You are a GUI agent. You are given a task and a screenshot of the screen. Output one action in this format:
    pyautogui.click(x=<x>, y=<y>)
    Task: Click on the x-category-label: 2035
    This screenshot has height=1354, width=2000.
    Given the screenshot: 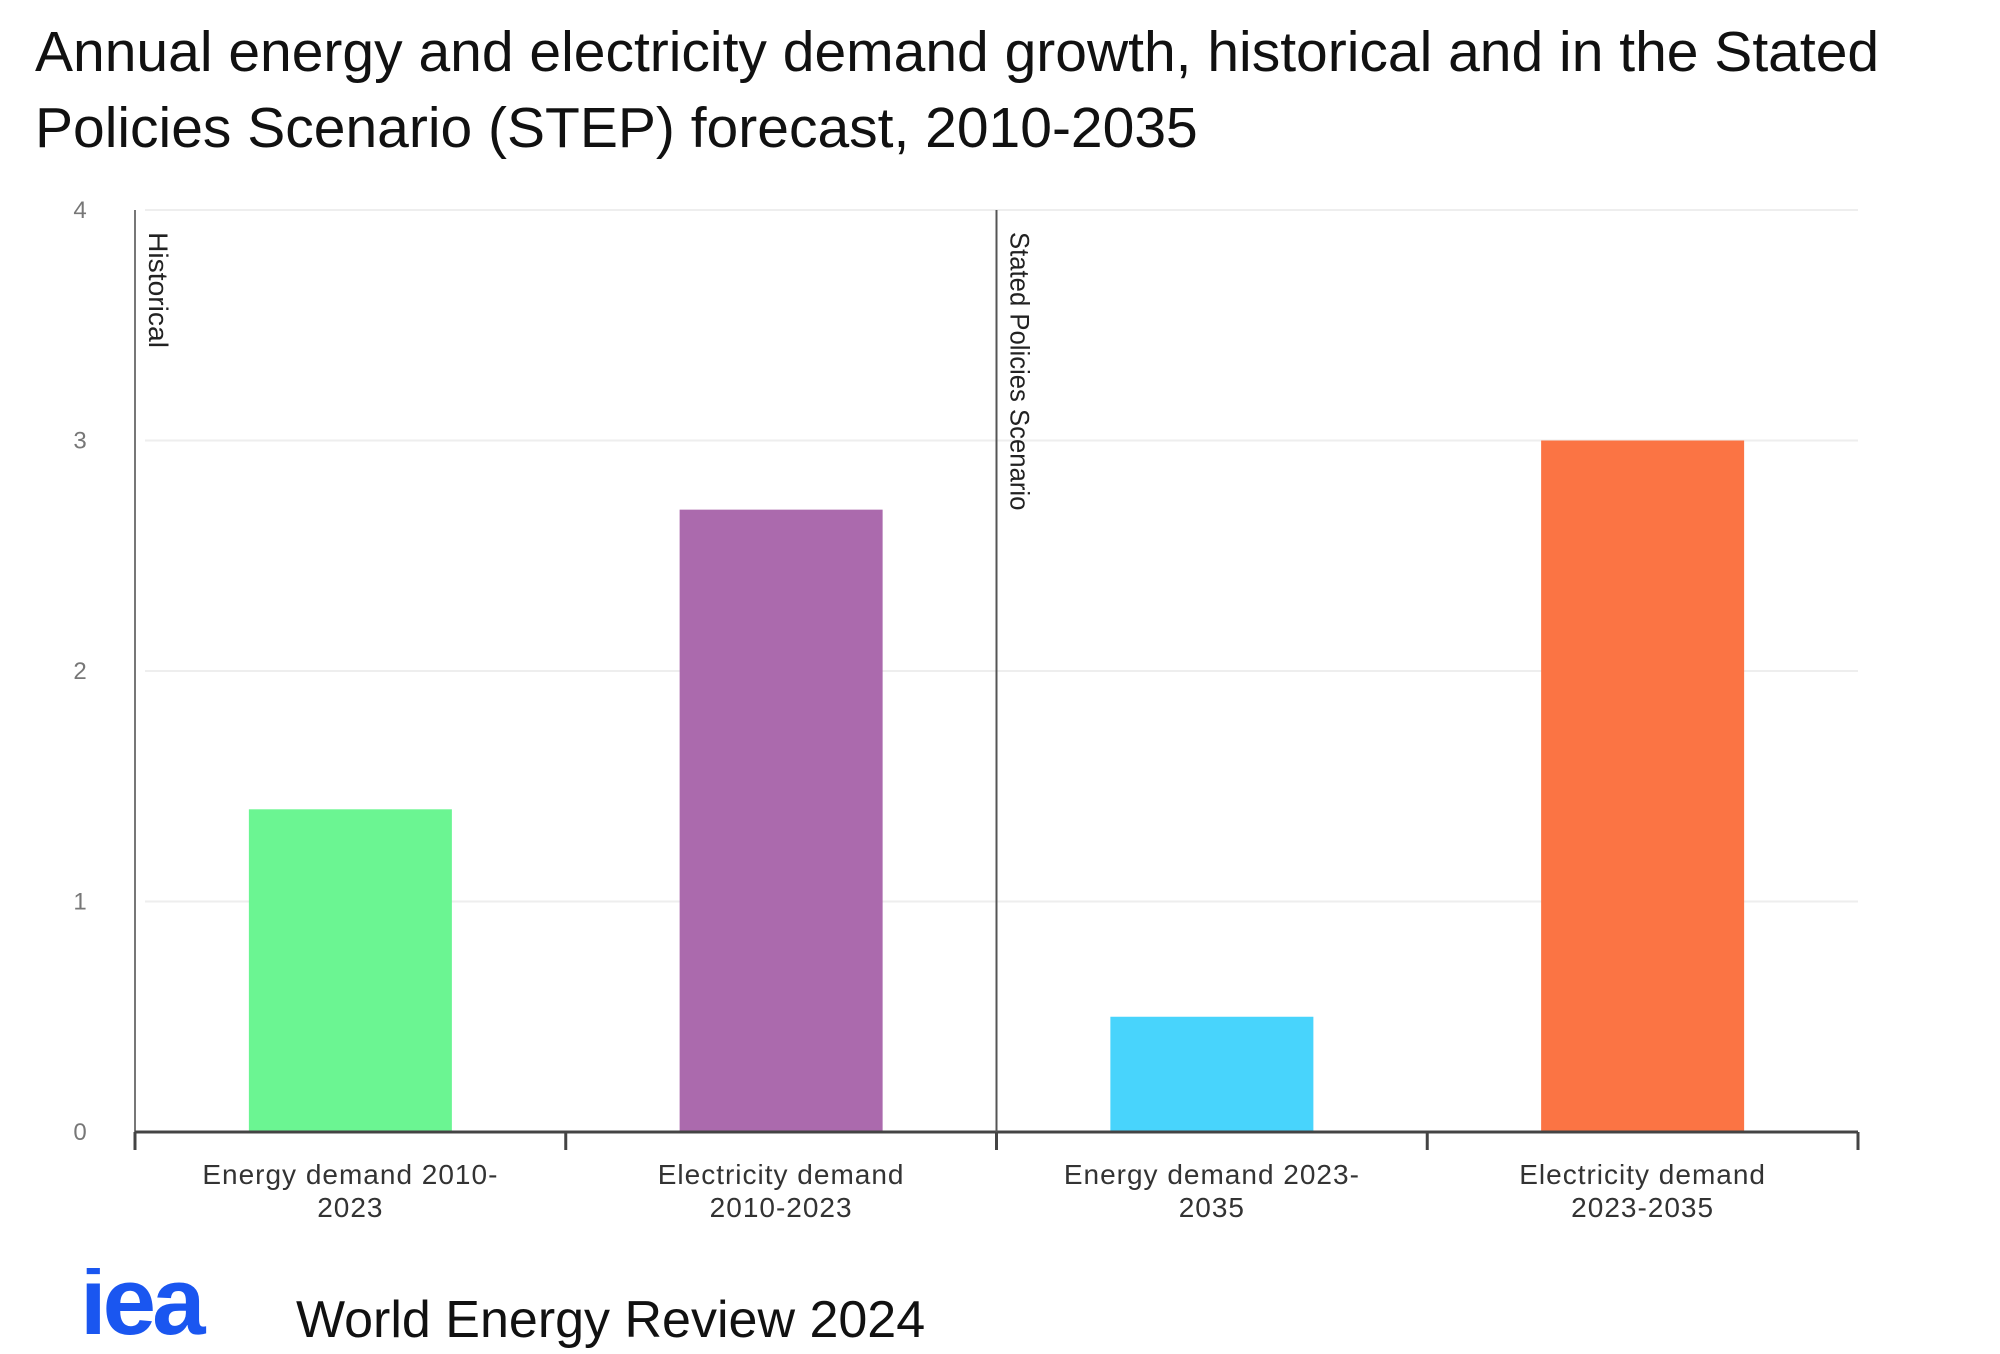 What is the action you would take?
    pyautogui.click(x=1212, y=1207)
    